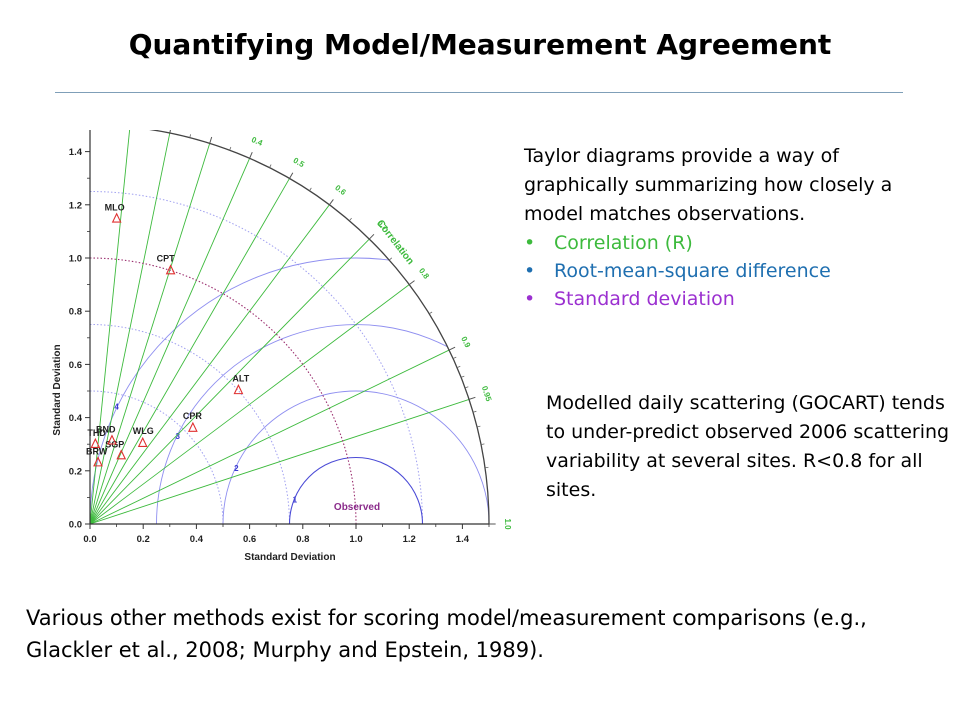 This screenshot has width=960, height=720. Describe the element at coordinates (142, 441) in the screenshot. I see `site-marker-wlg` at that location.